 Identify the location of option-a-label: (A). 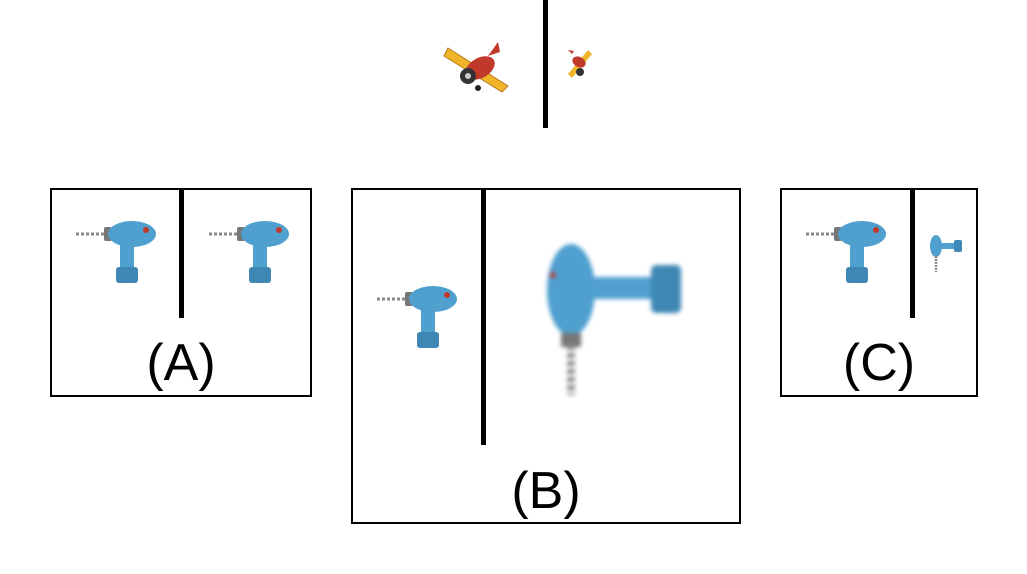
(181, 363).